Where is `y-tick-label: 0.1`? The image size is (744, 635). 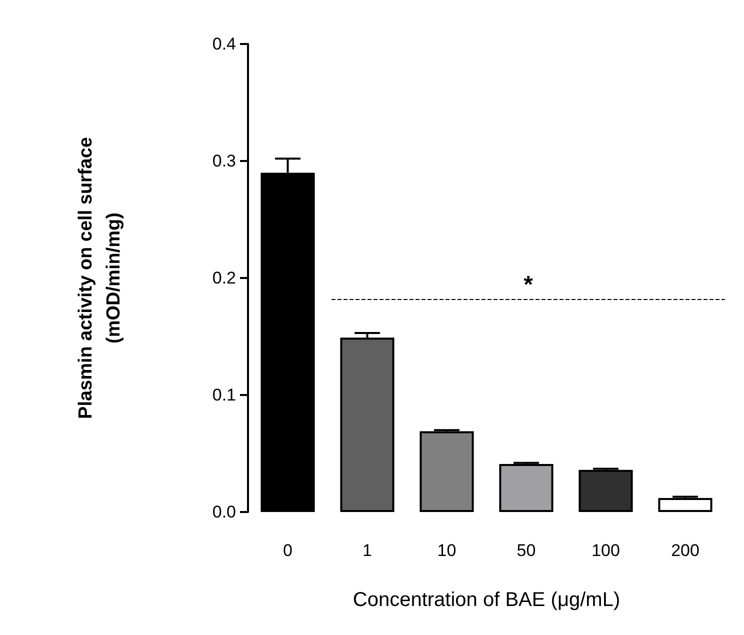 y-tick-label: 0.1 is located at coordinates (224, 395).